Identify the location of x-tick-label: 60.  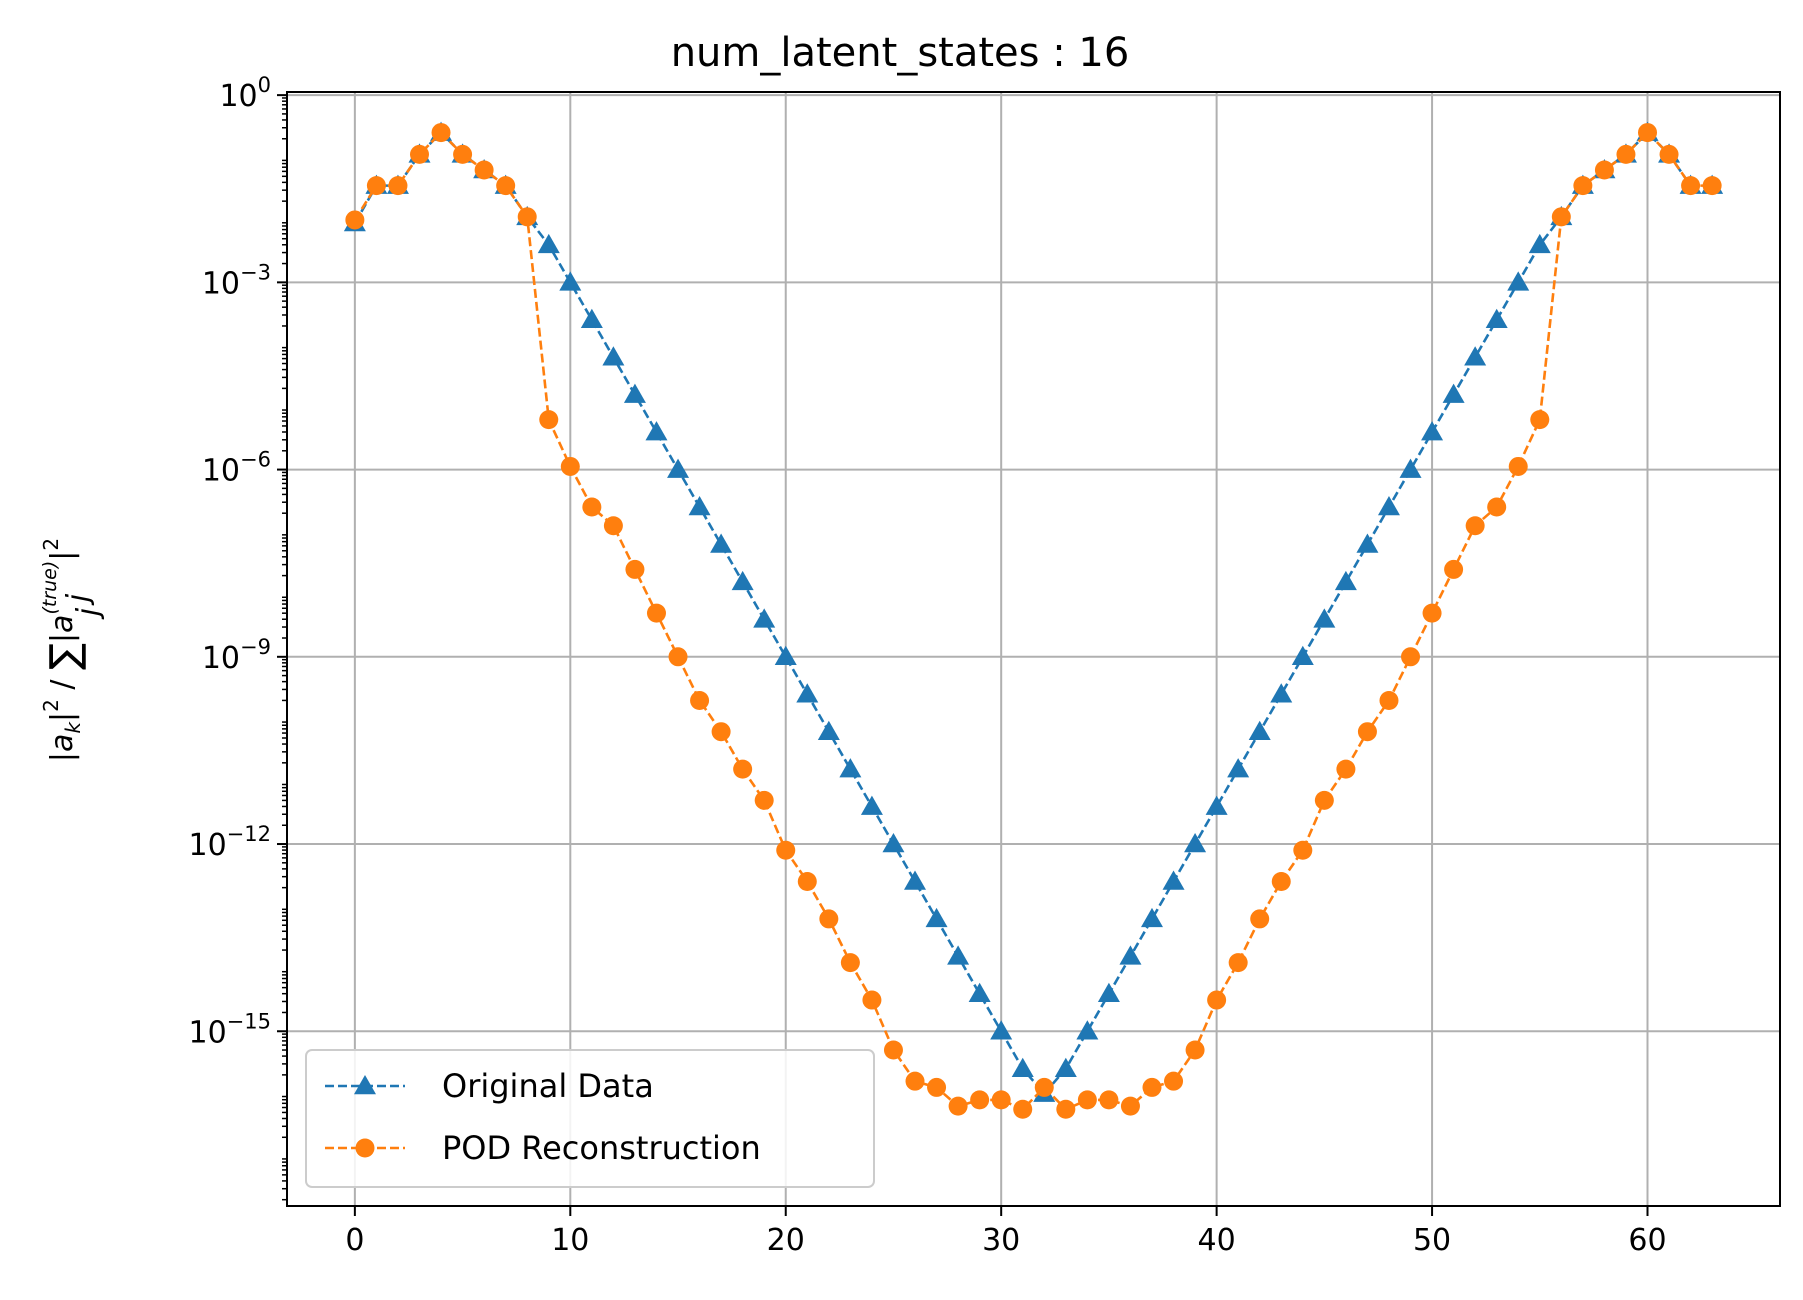
(1647, 1240).